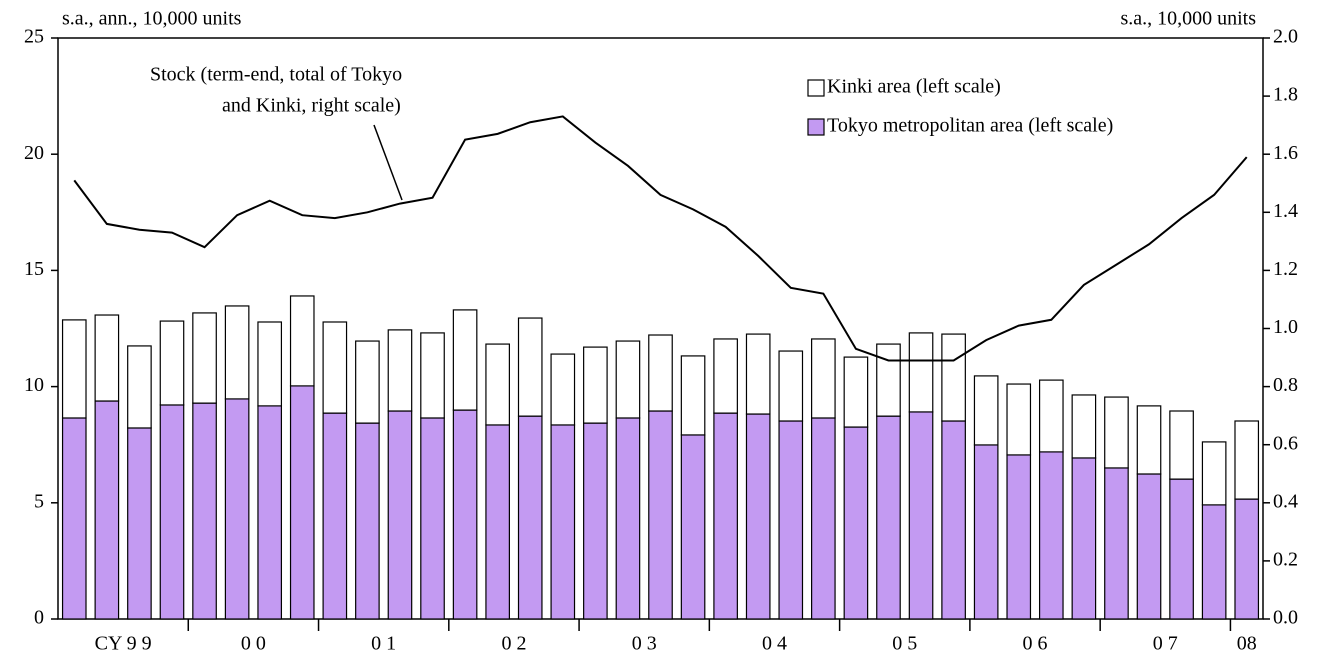 This screenshot has width=1322, height=669. I want to click on y2-axis-label: s.a., 10,000 units, so click(1188, 19).